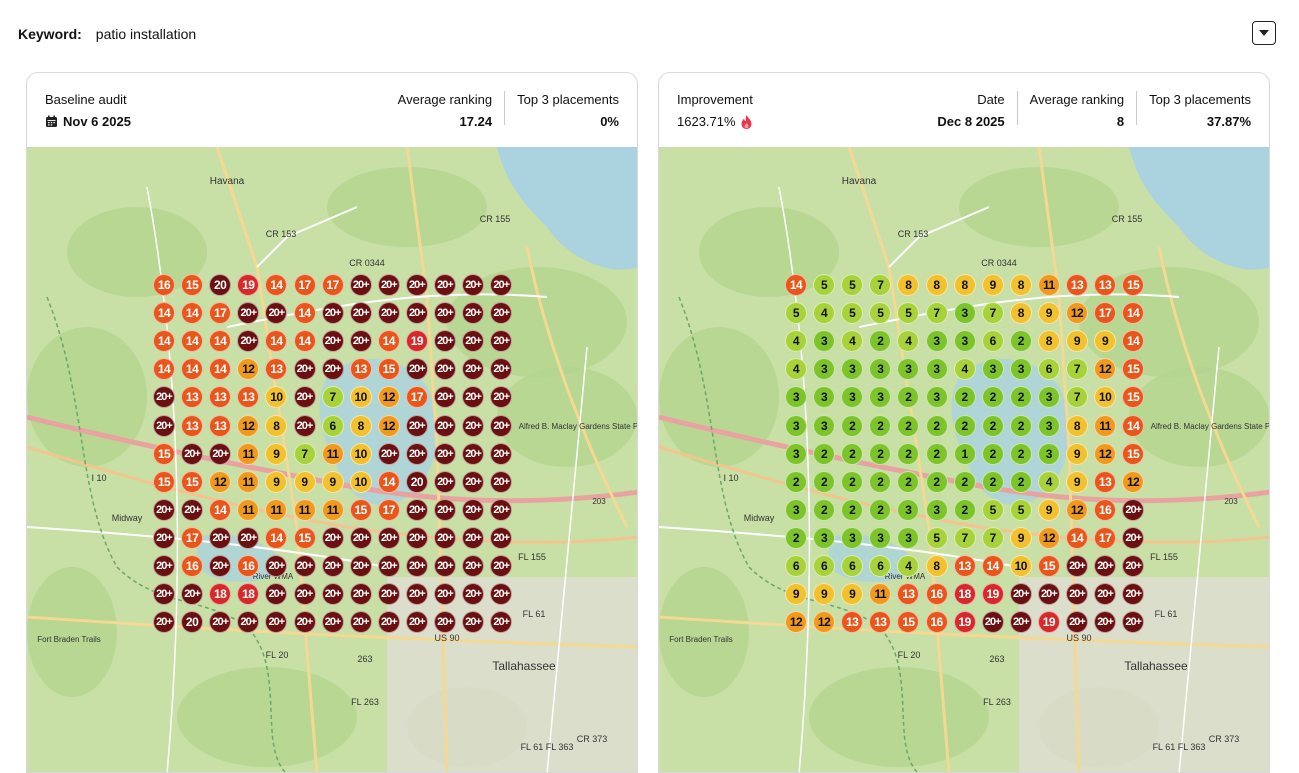 Image resolution: width=1299 pixels, height=773 pixels. What do you see at coordinates (360, 453) in the screenshot?
I see `rank-marker: 10` at bounding box center [360, 453].